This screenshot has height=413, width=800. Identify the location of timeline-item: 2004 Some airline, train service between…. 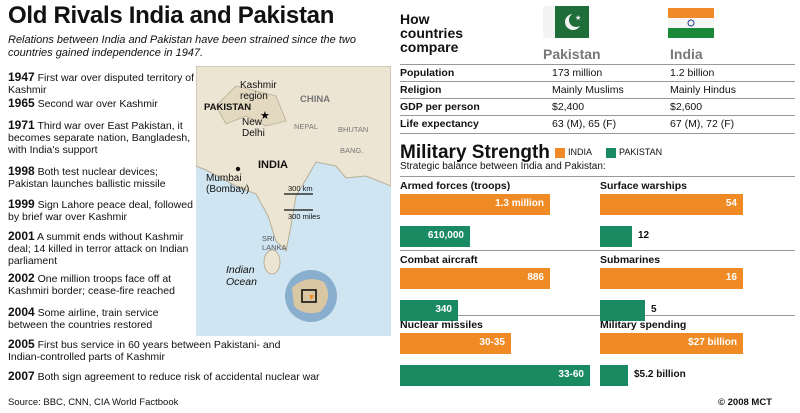
(83, 318).